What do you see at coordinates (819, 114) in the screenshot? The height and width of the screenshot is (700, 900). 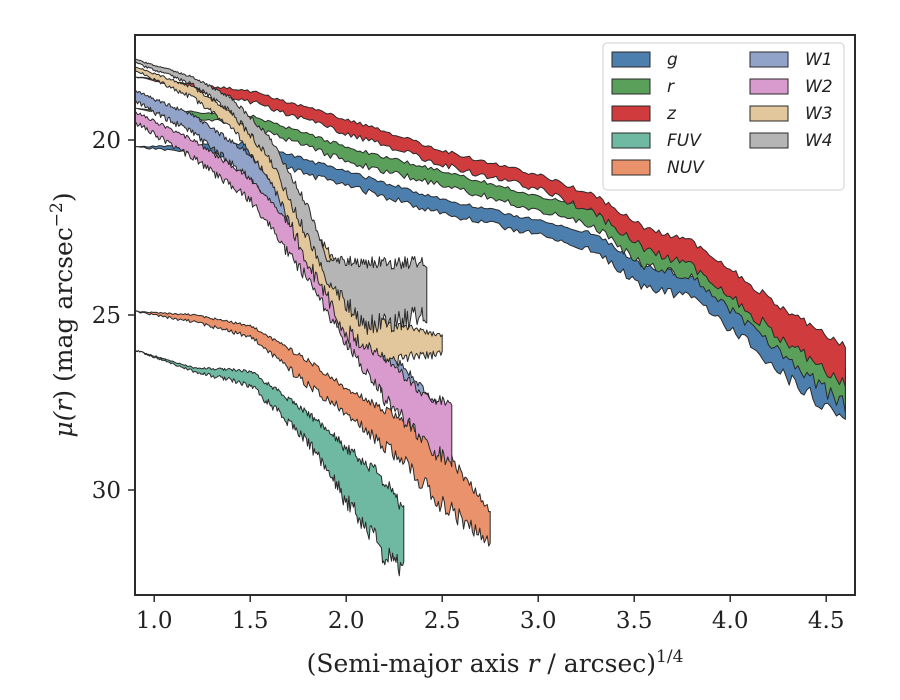 I see `legend-label-w3: W3` at bounding box center [819, 114].